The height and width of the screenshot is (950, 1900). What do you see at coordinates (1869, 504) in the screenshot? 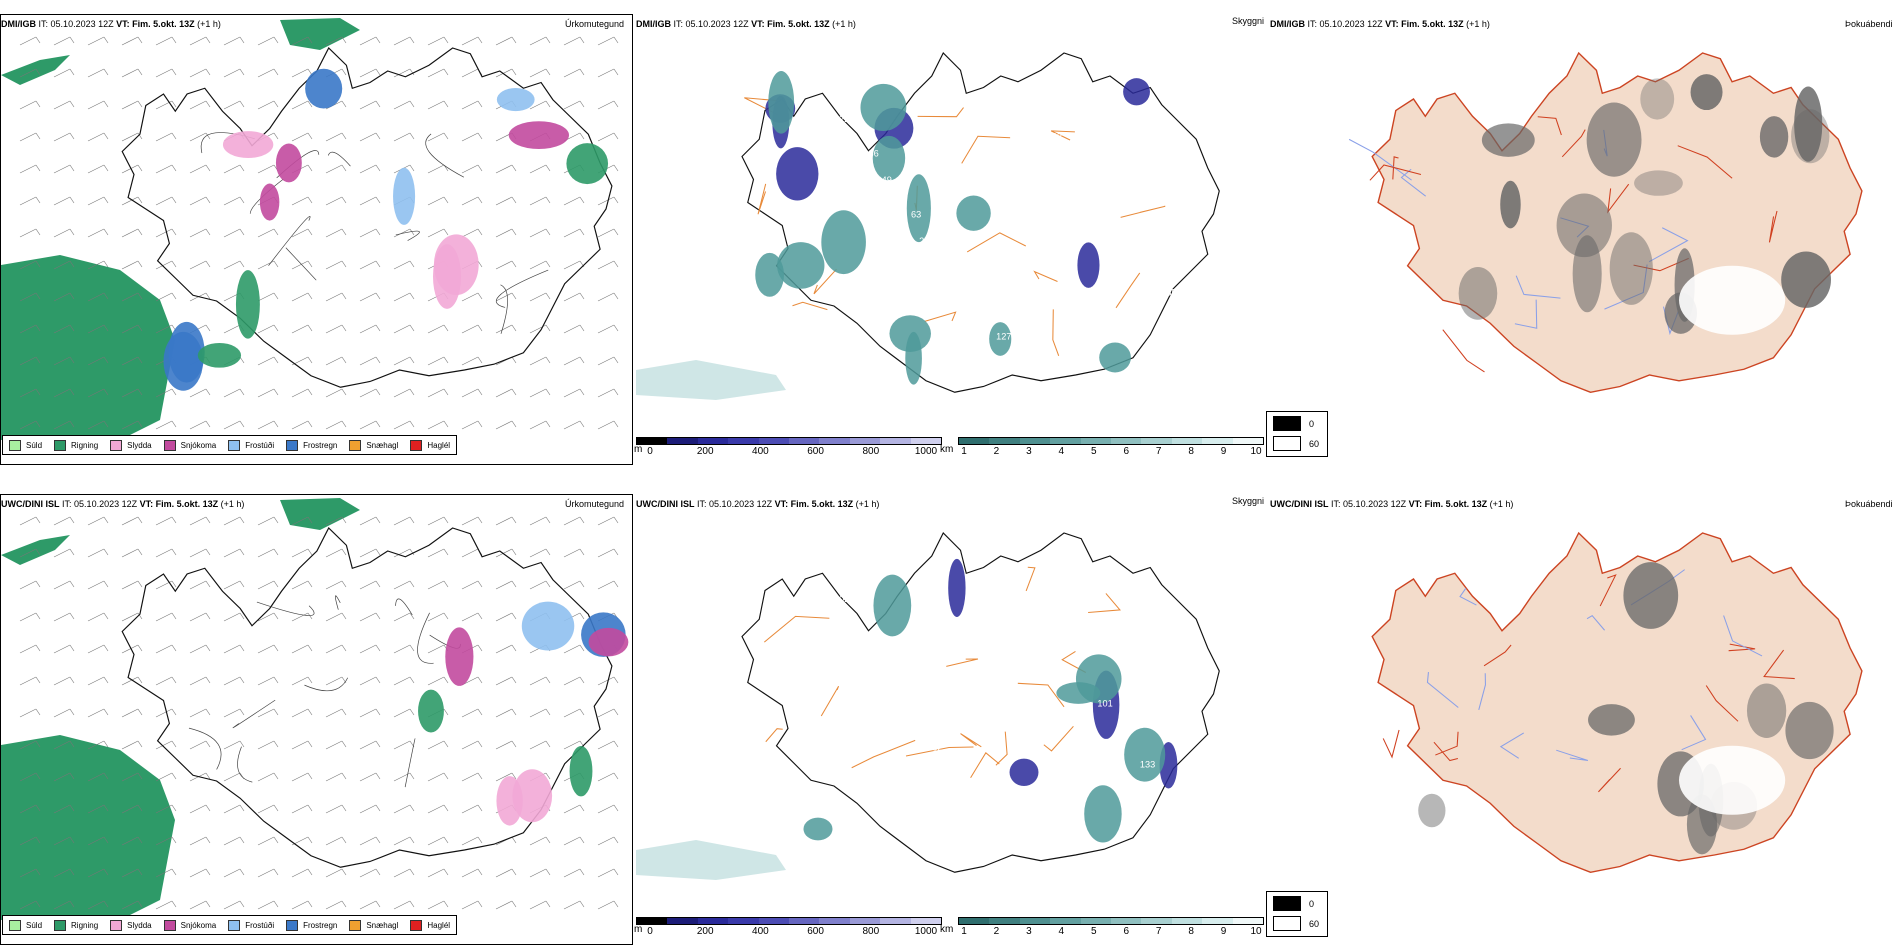
I see `panel-title-fog: Þokuábendi` at bounding box center [1869, 504].